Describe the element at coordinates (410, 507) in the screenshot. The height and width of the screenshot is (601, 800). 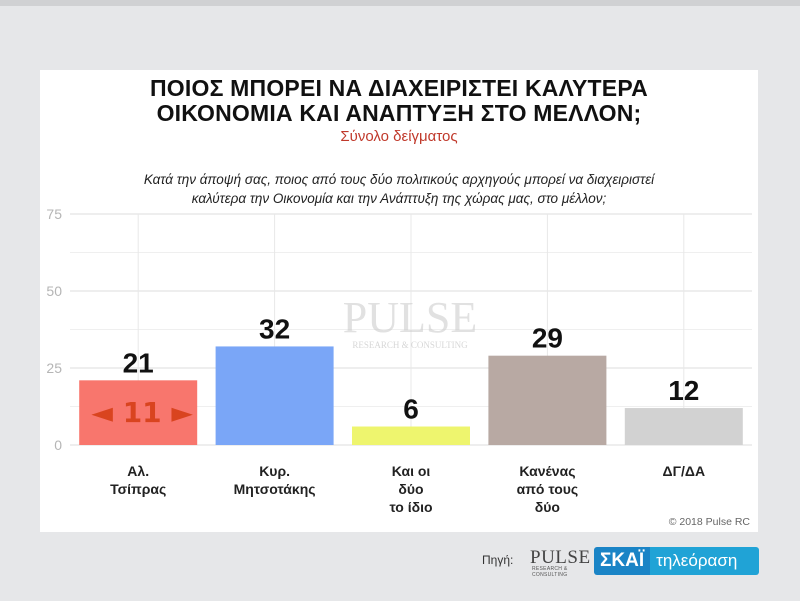
I see `category-label: το ίδιο` at that location.